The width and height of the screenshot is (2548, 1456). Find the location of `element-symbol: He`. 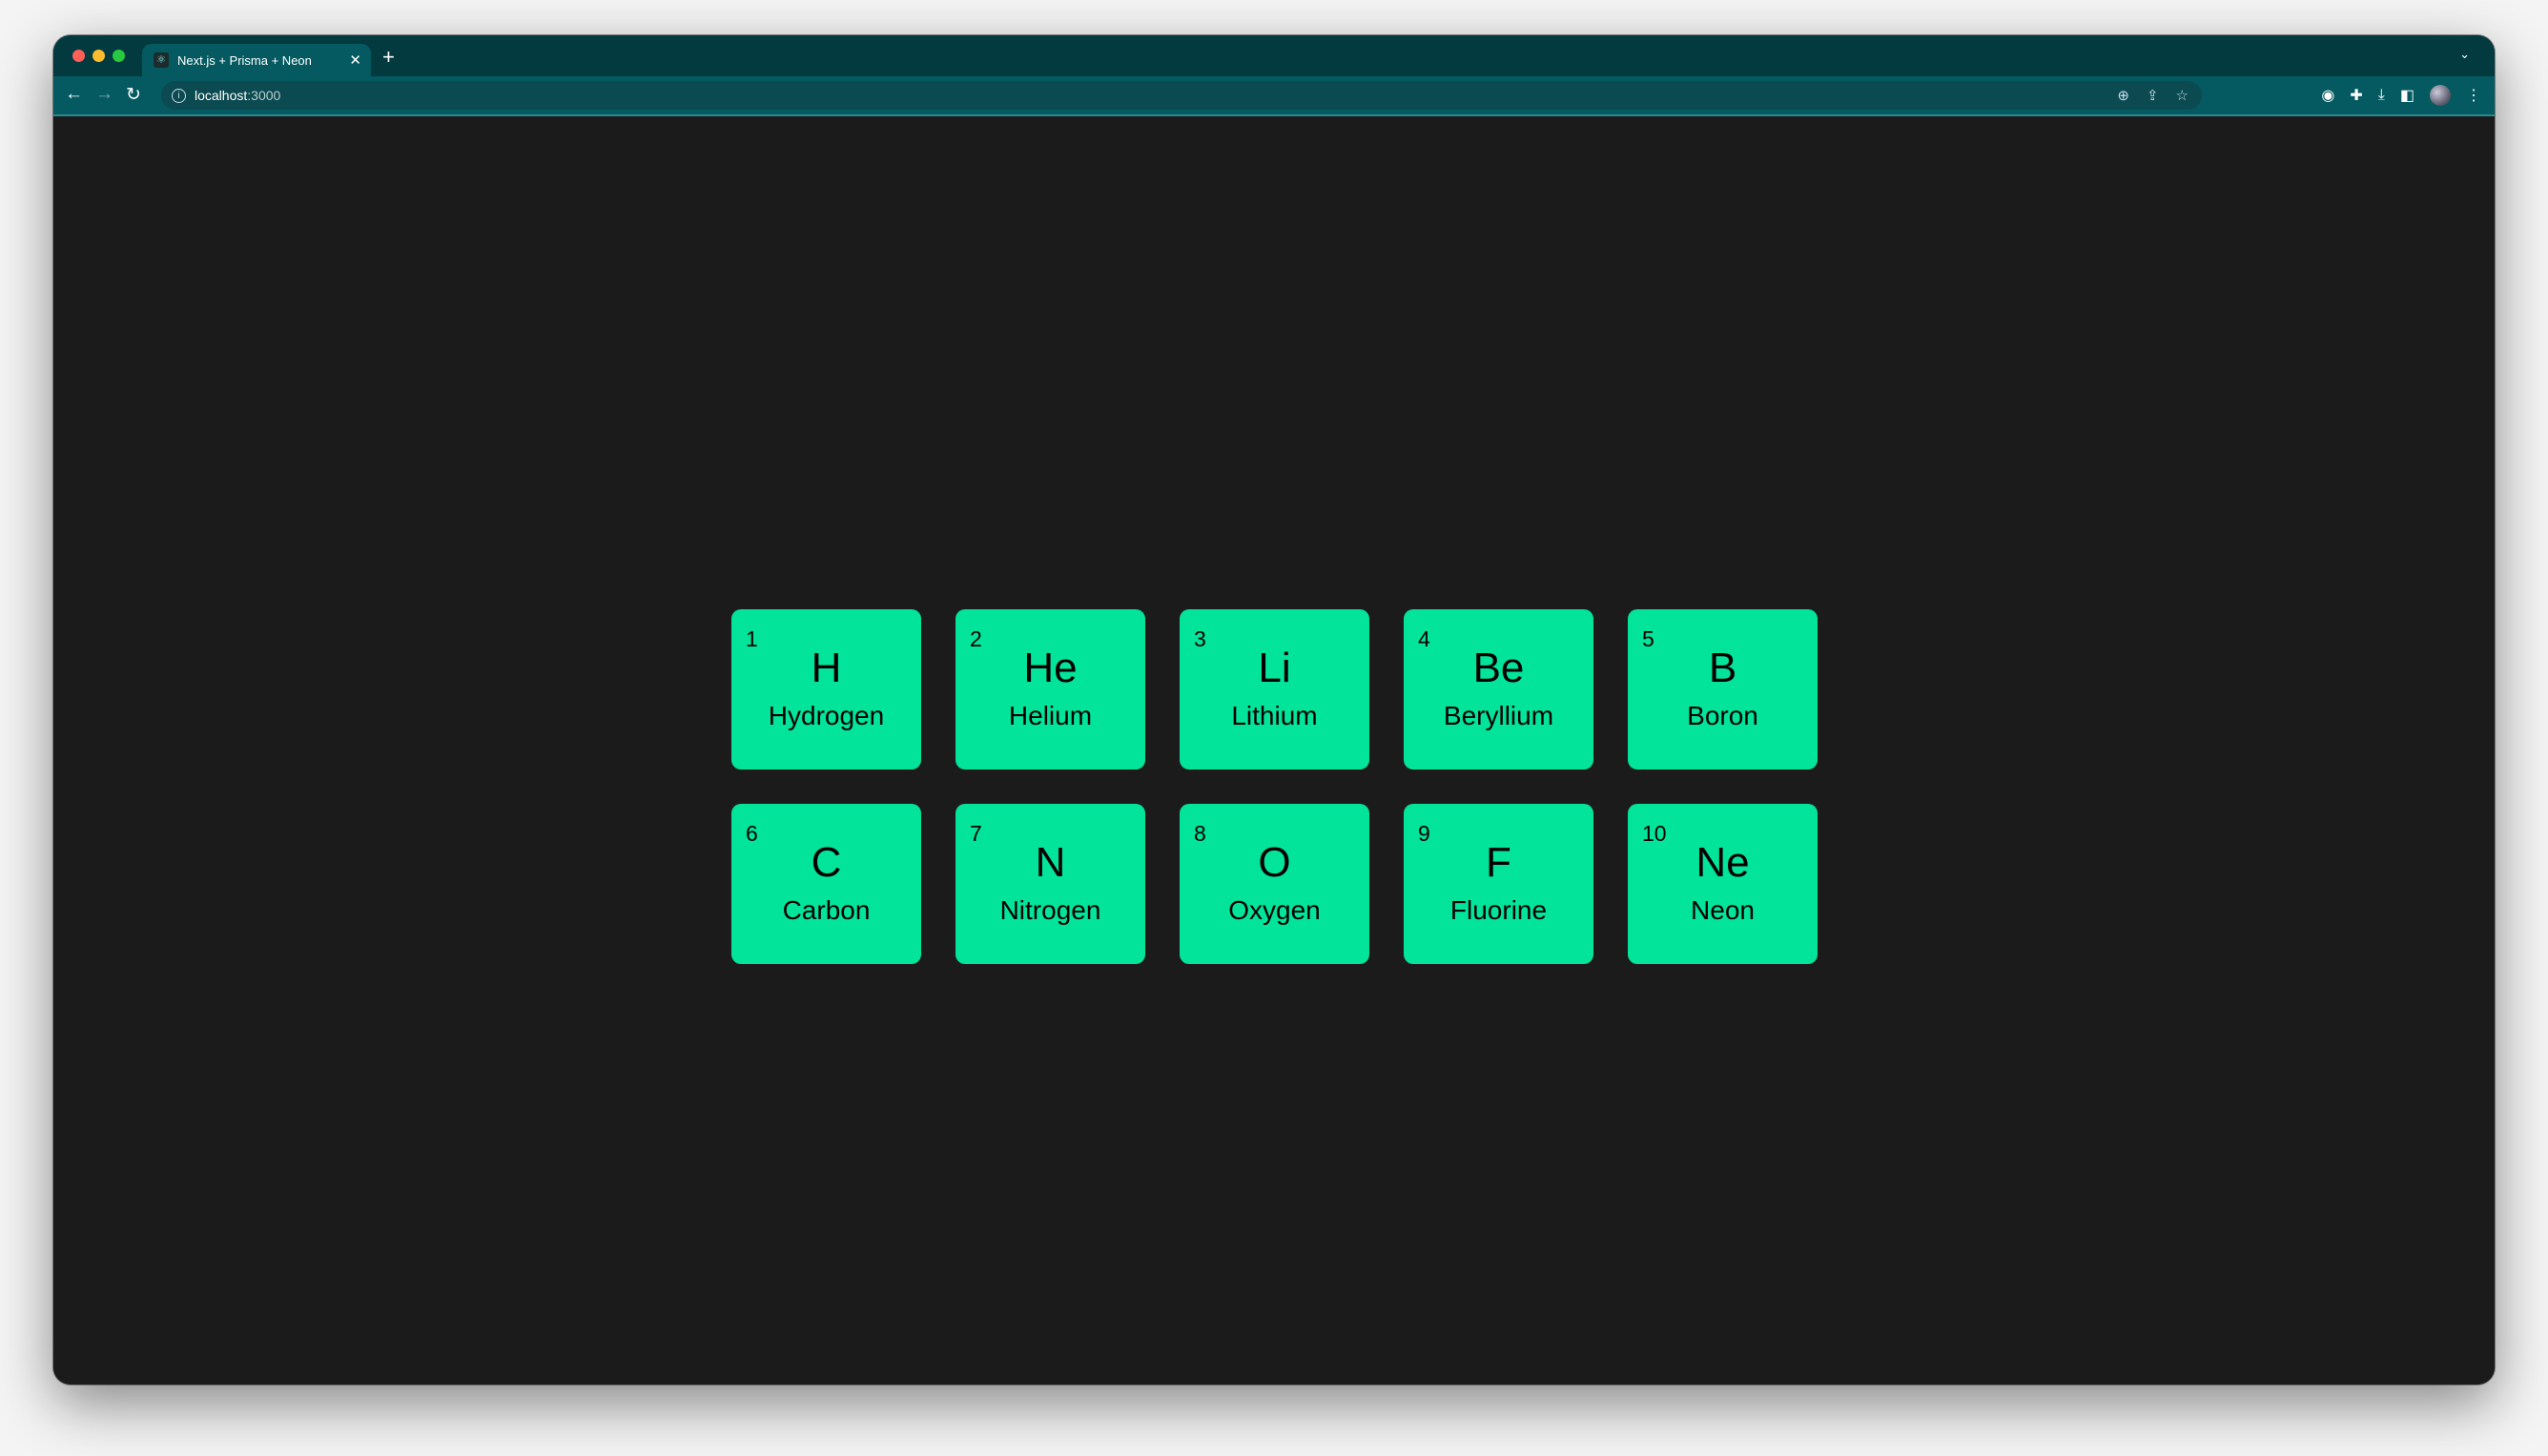

element-symbol: He is located at coordinates (1050, 668).